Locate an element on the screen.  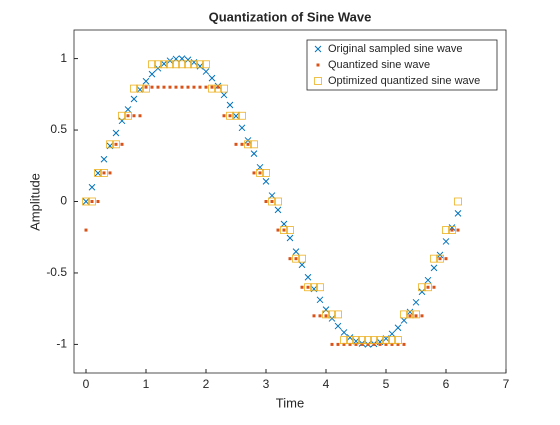
chart-title: Quantization of Sine Wave is located at coordinates (290, 16).